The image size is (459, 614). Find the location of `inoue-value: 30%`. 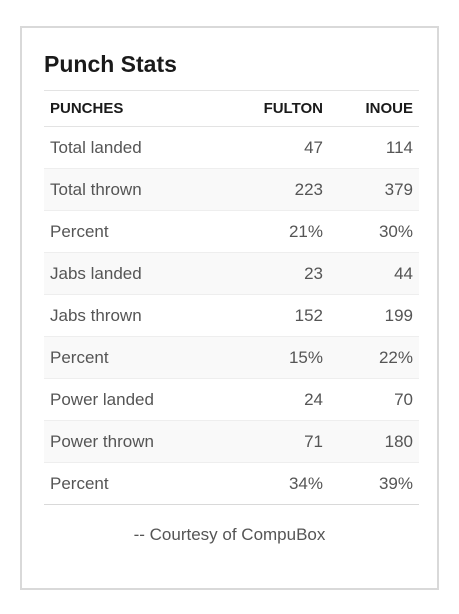

inoue-value: 30% is located at coordinates (374, 231).